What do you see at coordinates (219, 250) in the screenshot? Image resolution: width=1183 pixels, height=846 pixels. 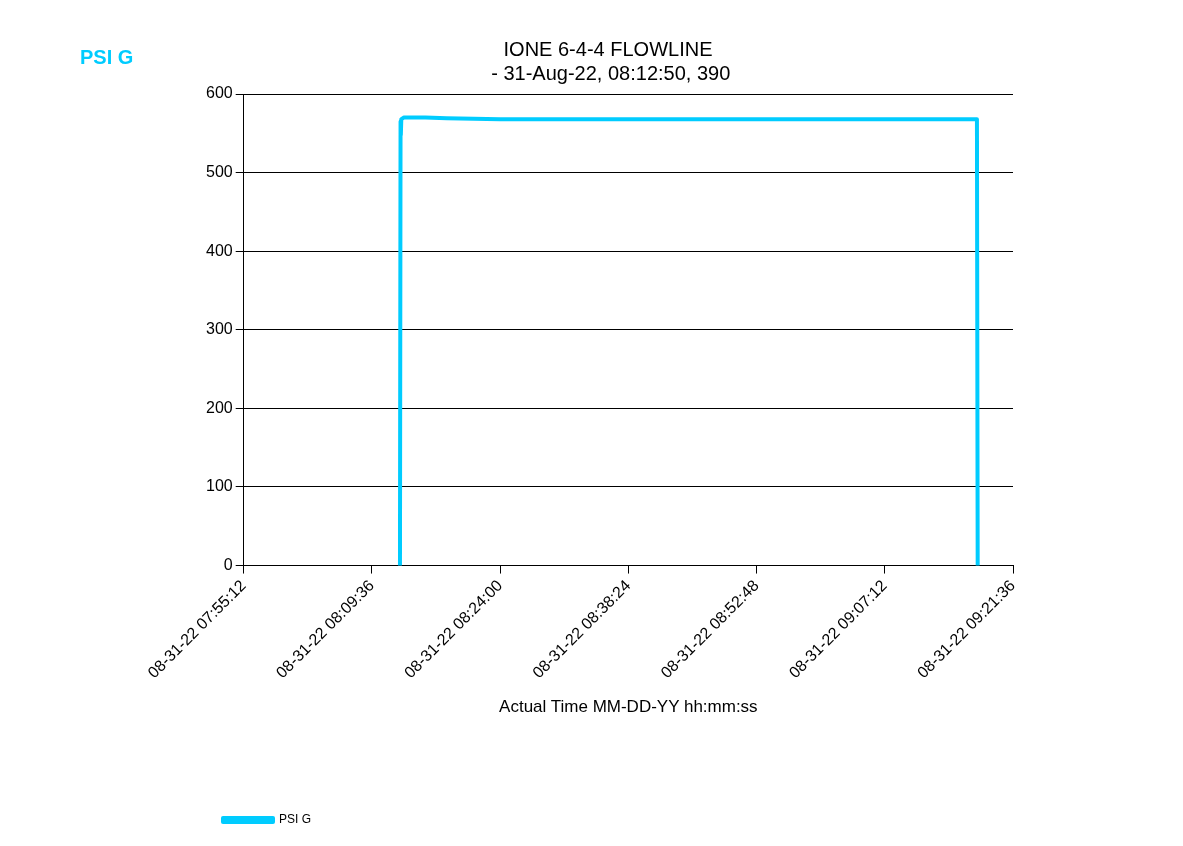 I see `y-tick-label: 400` at bounding box center [219, 250].